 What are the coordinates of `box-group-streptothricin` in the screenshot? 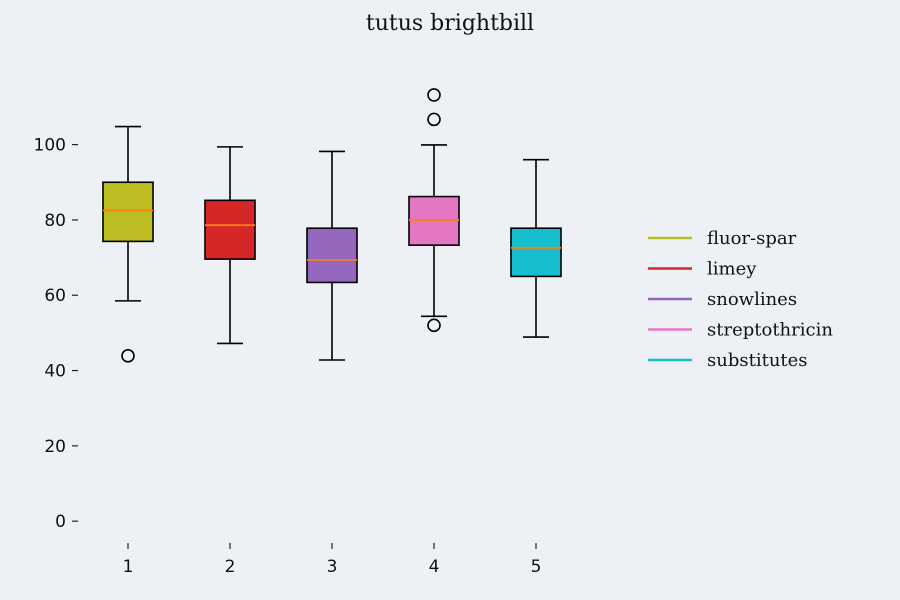 It's located at (434, 210).